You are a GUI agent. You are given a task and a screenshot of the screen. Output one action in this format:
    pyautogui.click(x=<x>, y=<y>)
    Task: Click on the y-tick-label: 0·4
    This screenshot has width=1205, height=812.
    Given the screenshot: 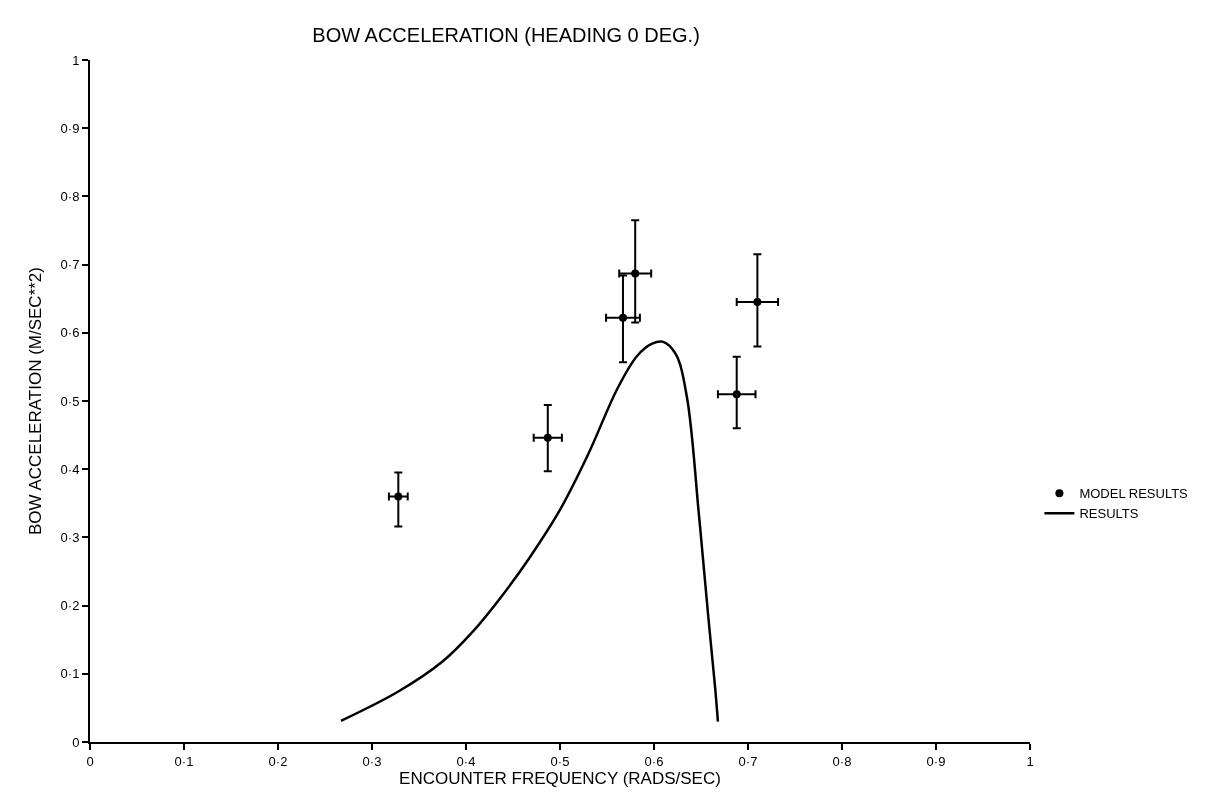 What is the action you would take?
    pyautogui.click(x=70, y=469)
    